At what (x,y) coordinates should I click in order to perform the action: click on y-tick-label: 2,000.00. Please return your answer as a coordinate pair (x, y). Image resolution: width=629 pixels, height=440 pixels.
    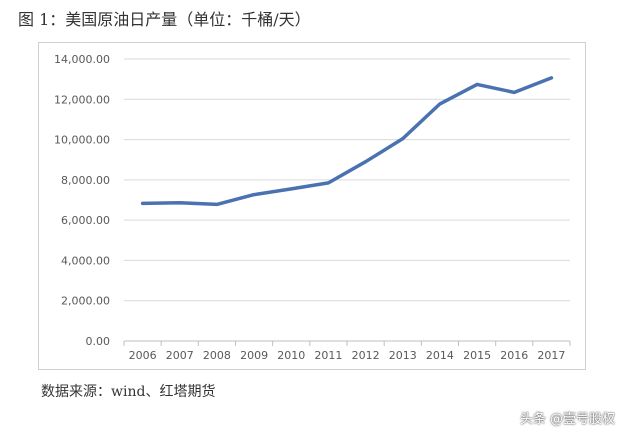
    Looking at the image, I should click on (85, 301).